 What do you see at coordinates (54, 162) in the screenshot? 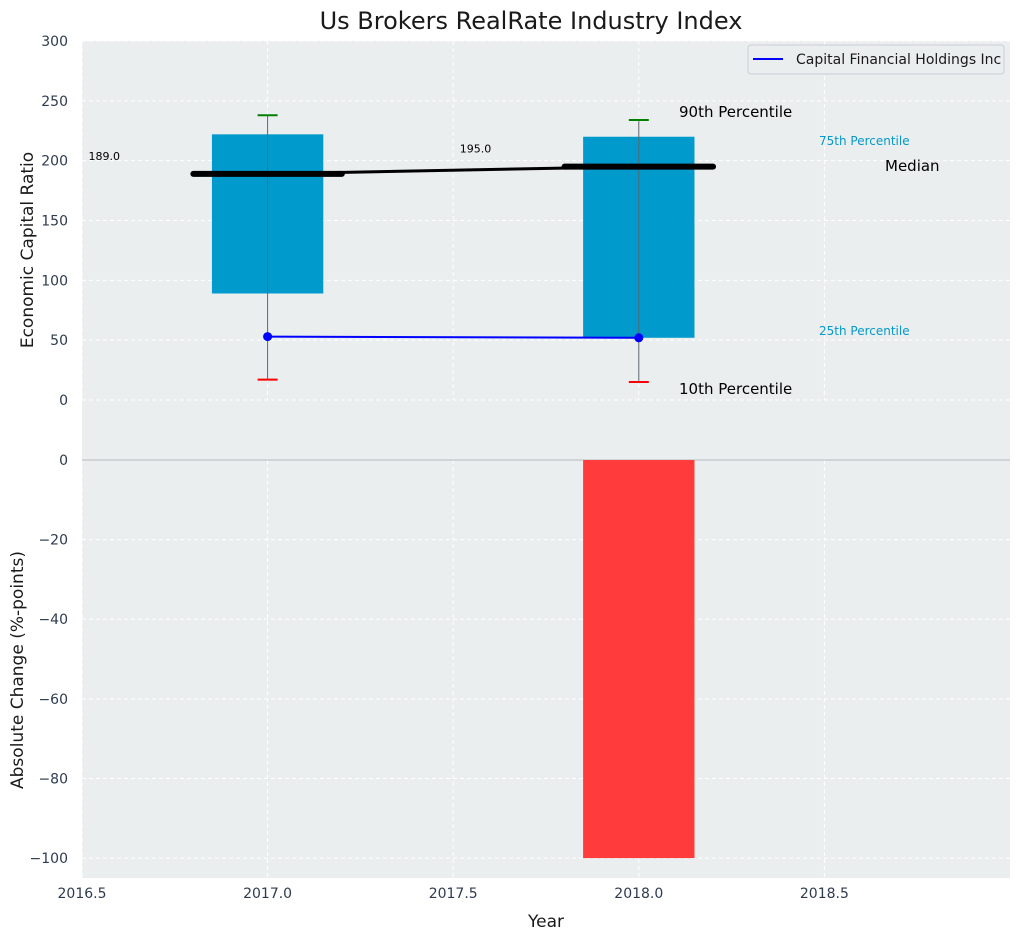
I see `top-y-tick-label: 200` at bounding box center [54, 162].